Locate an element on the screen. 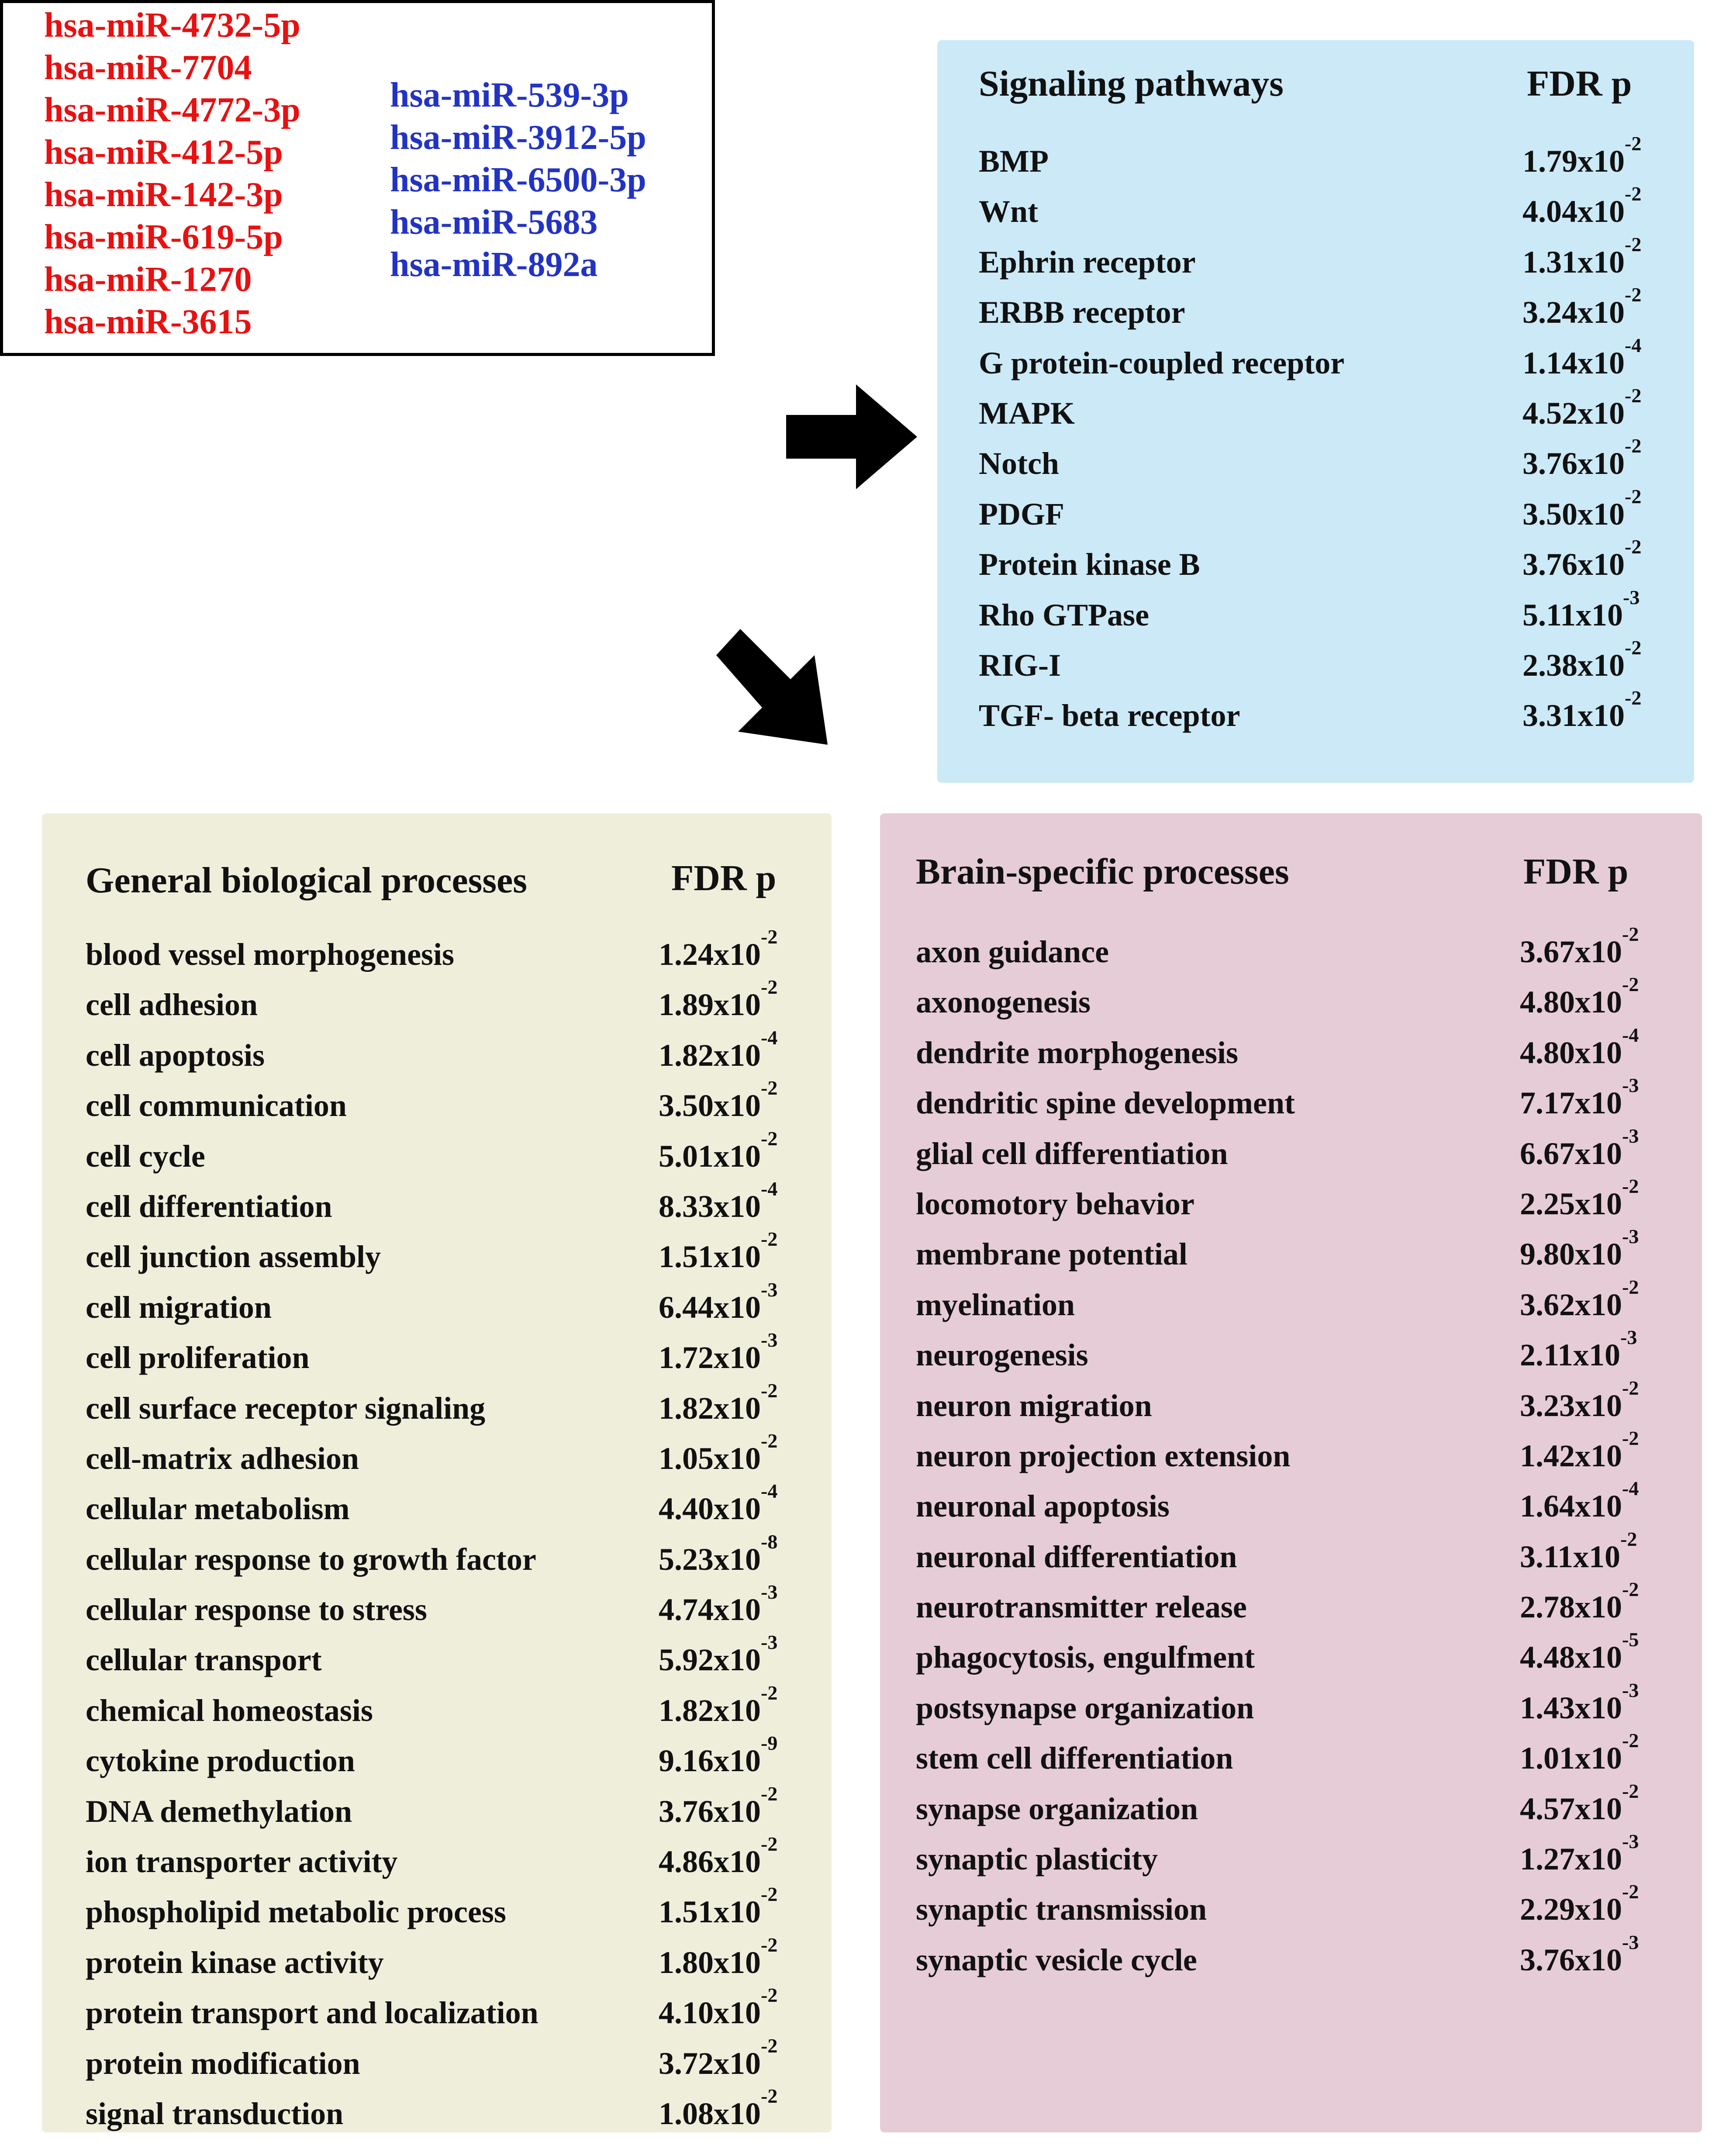 This screenshot has height=2156, width=1726. fdr-value: 3.76x10⁻² is located at coordinates (1581, 564).